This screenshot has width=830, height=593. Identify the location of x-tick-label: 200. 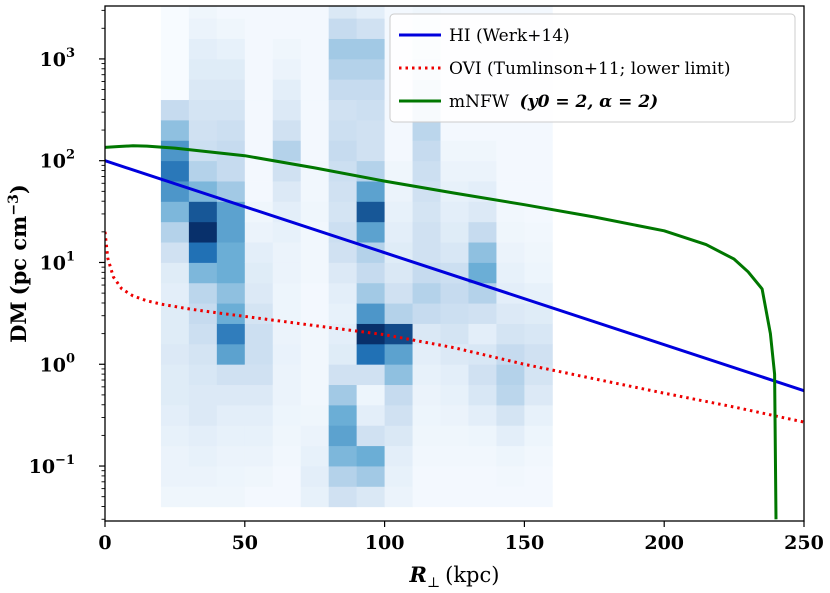
(664, 543).